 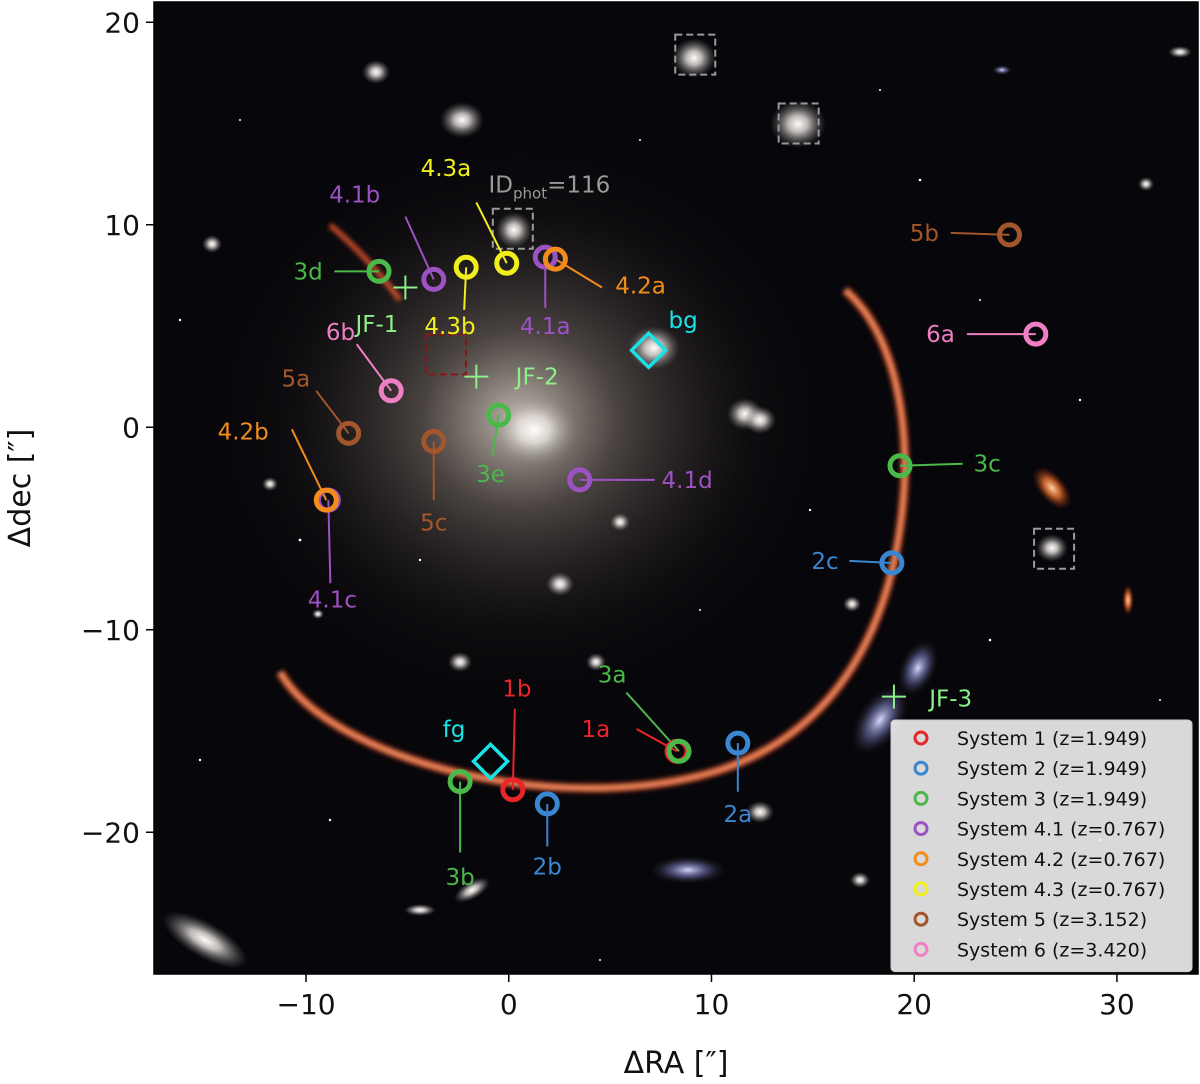 I want to click on image-label: 2b, so click(x=547, y=868).